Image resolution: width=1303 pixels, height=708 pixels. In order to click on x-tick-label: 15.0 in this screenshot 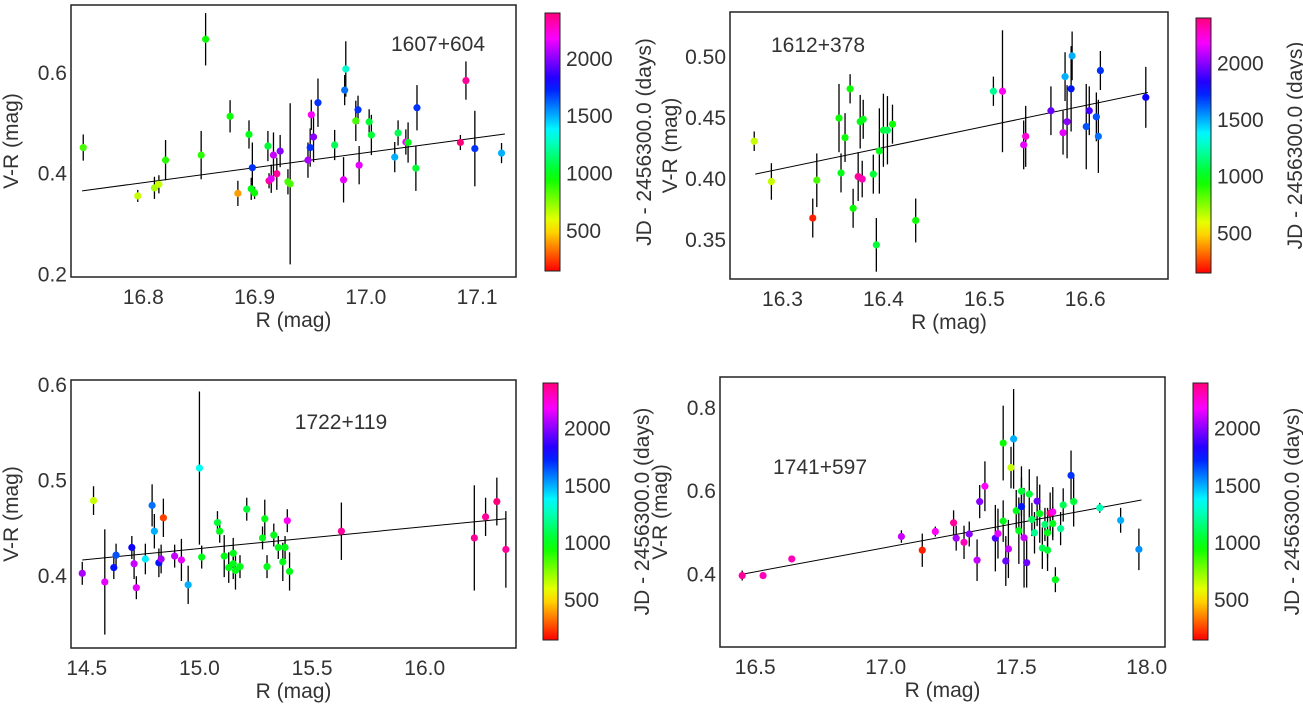, I will do `click(199, 668)`.